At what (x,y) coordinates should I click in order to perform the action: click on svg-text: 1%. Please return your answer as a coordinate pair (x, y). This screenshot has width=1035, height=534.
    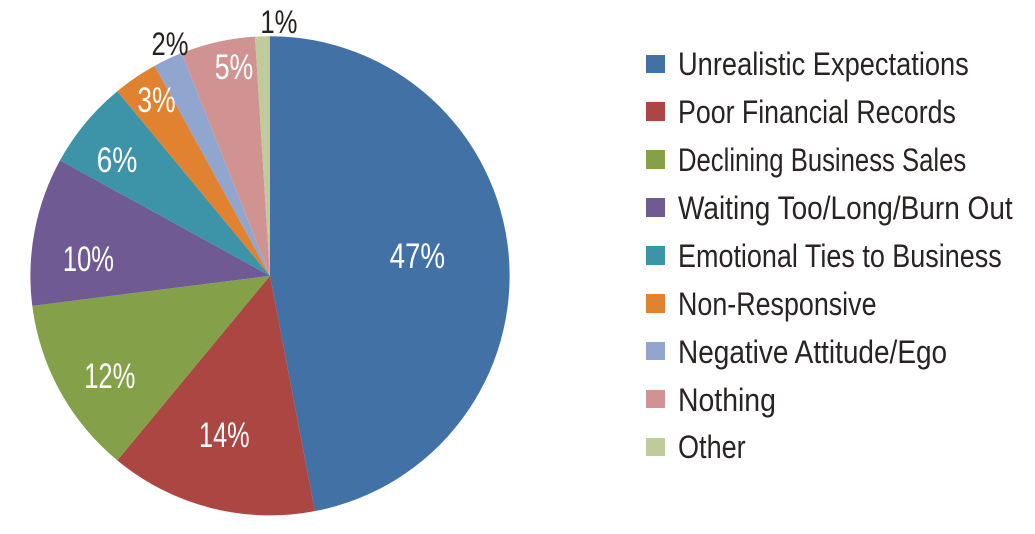
    Looking at the image, I should click on (278, 23).